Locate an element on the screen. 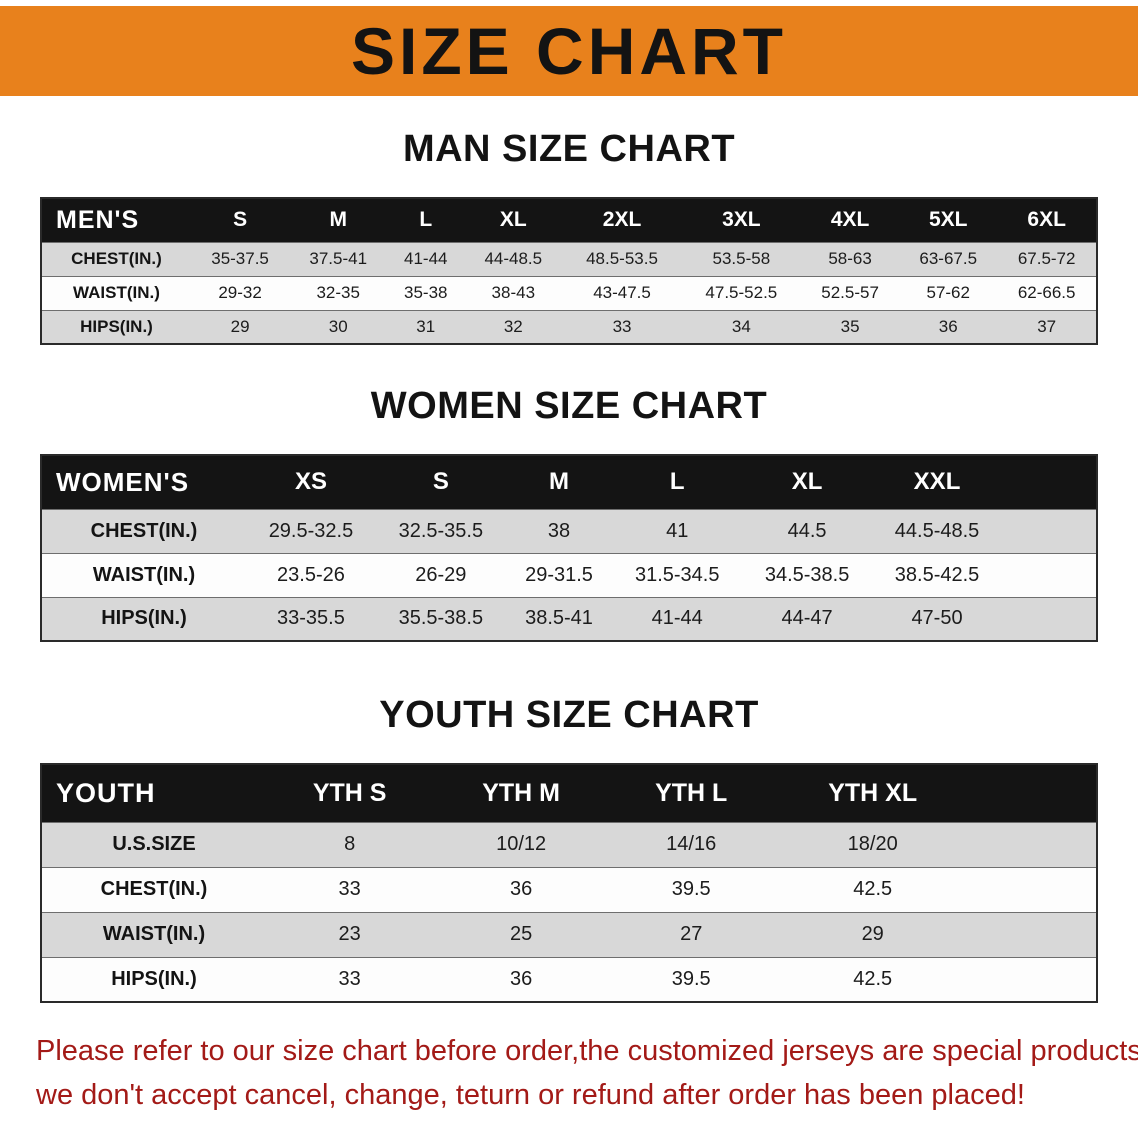 This screenshot has height=1138, width=1138. size-column-header: S is located at coordinates (440, 482).